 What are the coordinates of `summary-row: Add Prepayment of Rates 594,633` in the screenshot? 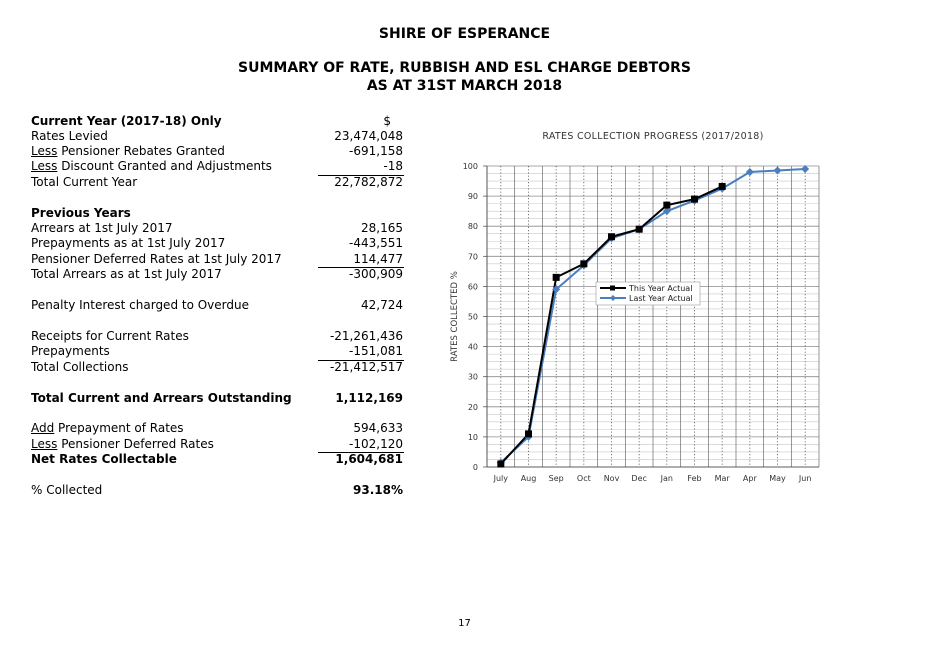 It's located at (217, 428).